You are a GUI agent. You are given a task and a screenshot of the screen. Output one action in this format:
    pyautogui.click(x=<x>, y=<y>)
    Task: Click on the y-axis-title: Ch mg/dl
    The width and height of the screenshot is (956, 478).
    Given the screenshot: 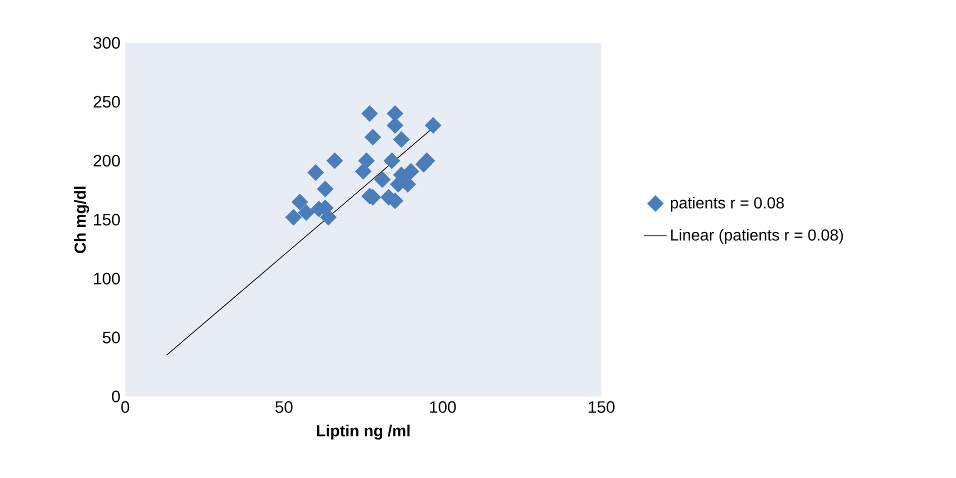 What is the action you would take?
    pyautogui.click(x=82, y=220)
    